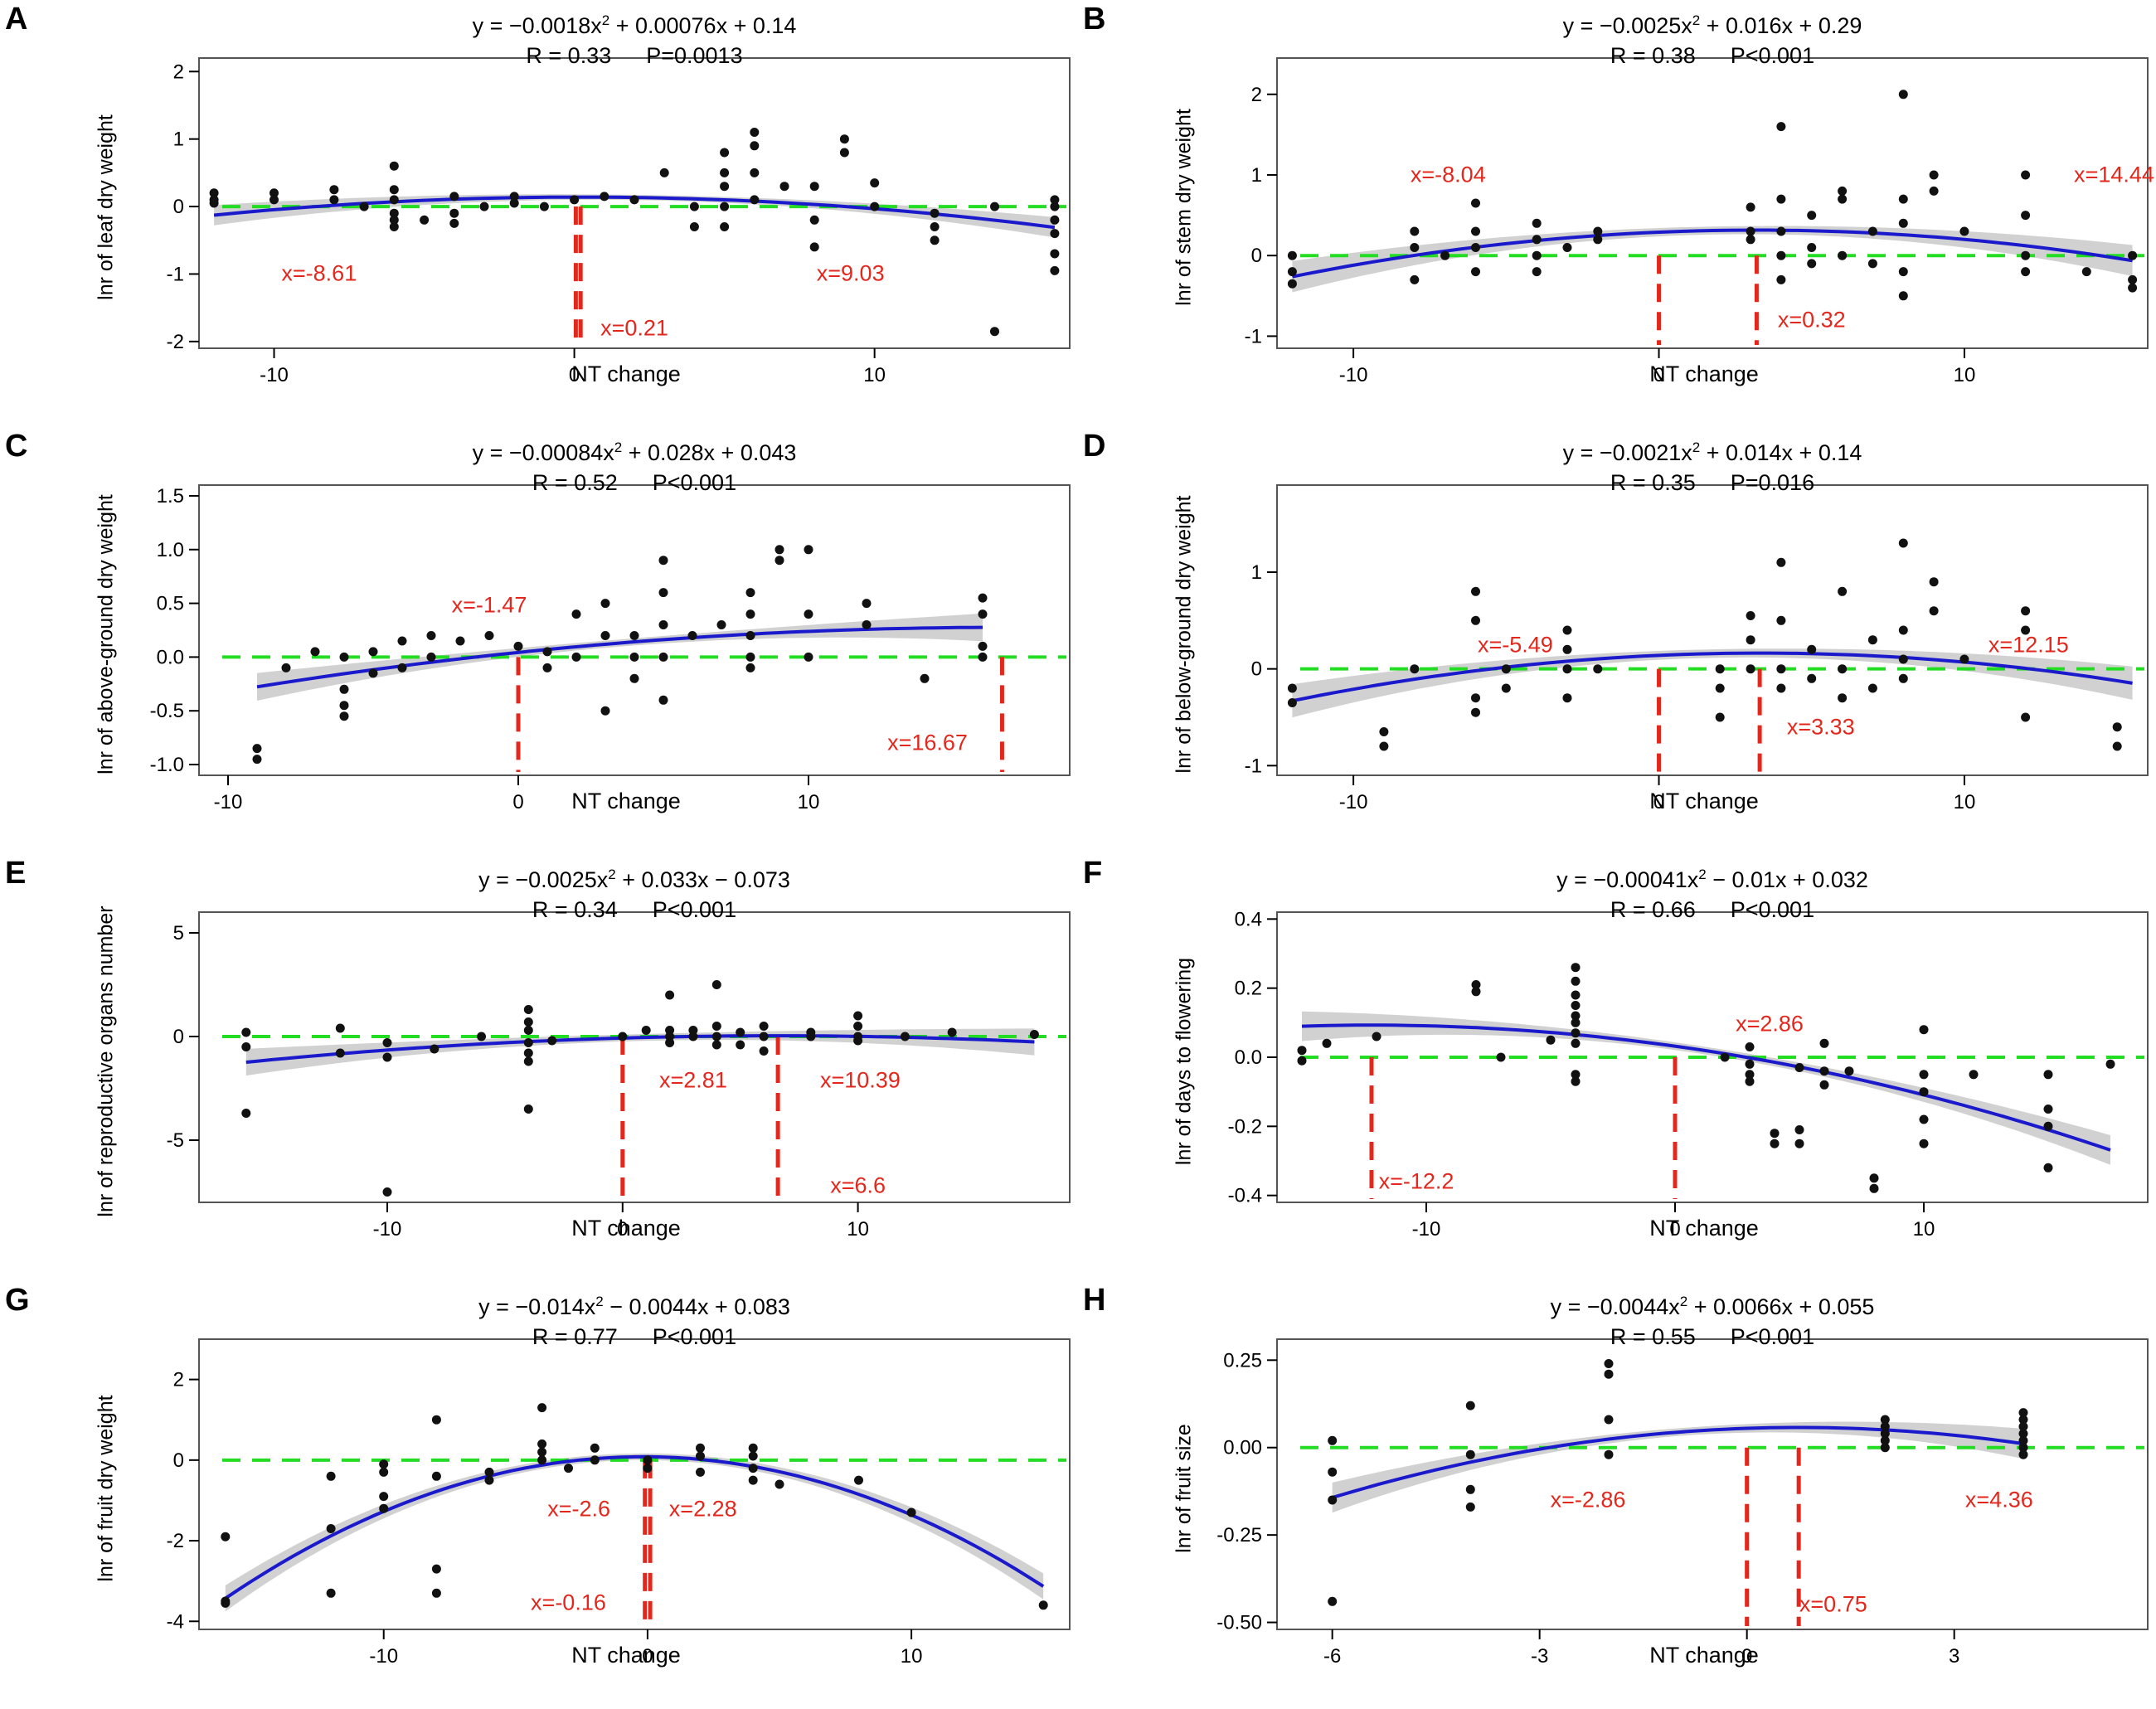 This screenshot has height=1709, width=2156. What do you see at coordinates (1248, 1057) in the screenshot?
I see `y-tick-label: 0.0` at bounding box center [1248, 1057].